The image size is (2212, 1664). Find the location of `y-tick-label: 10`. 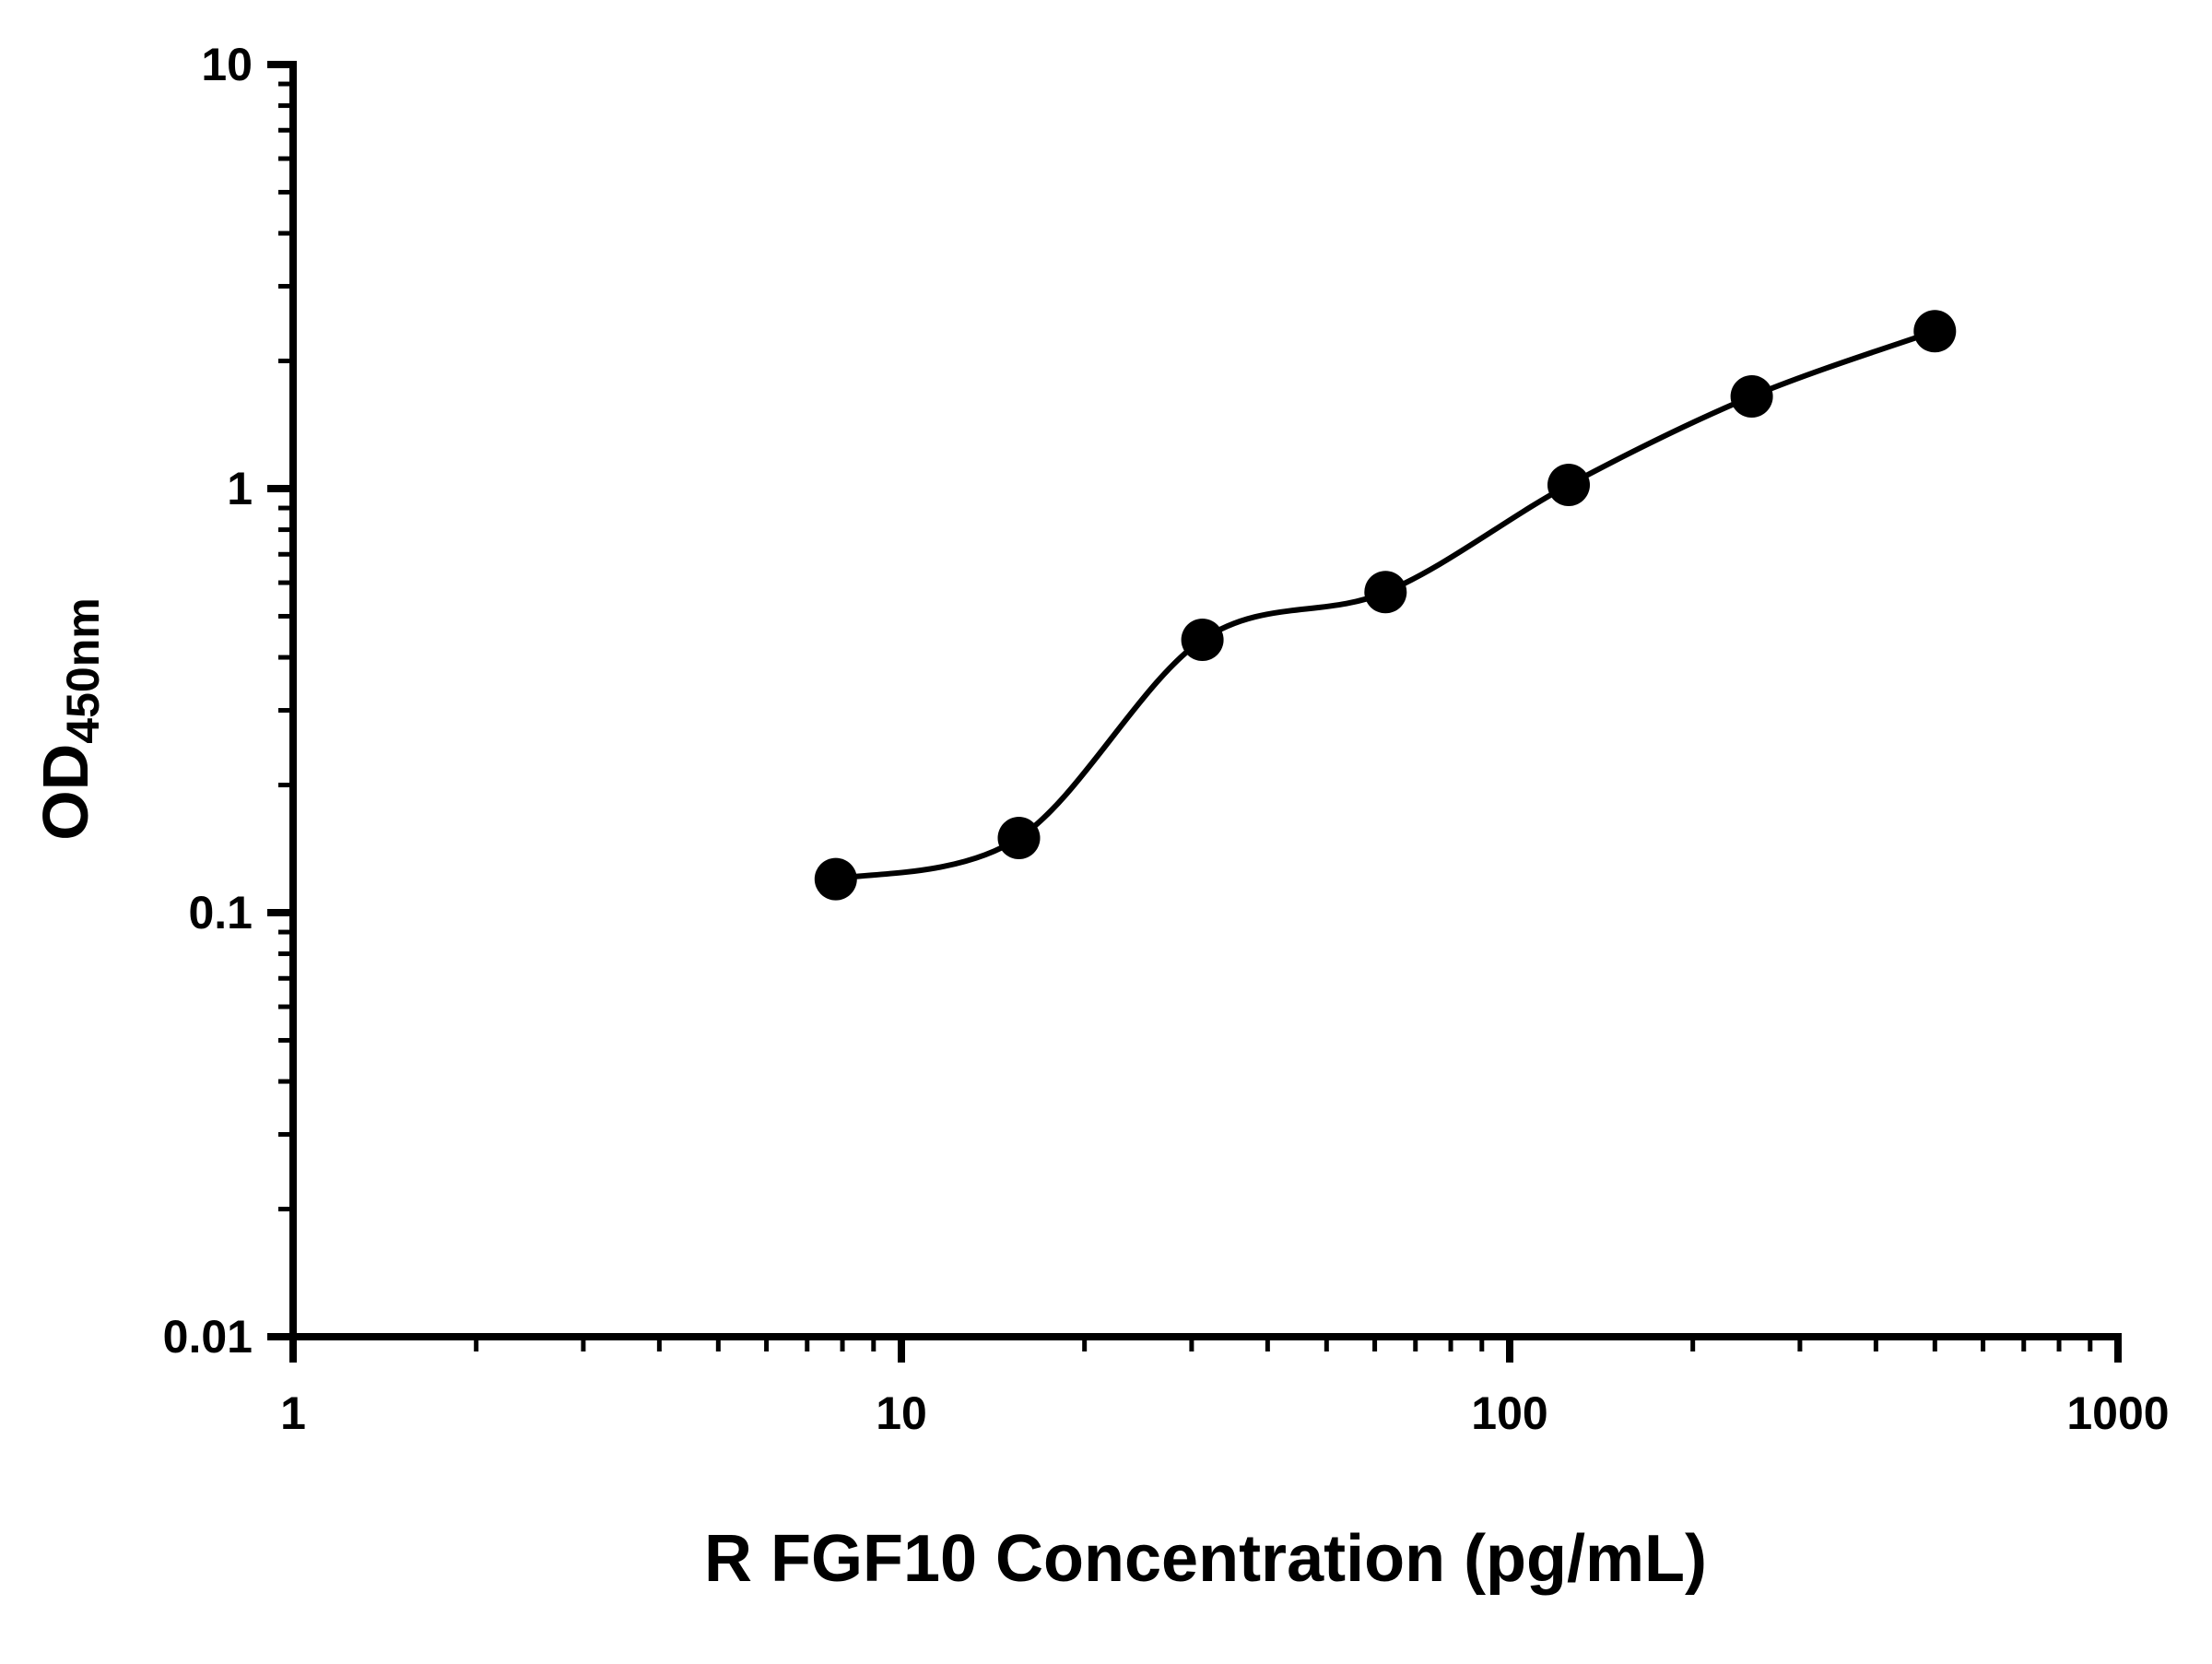

y-tick-label: 10 is located at coordinates (227, 64).